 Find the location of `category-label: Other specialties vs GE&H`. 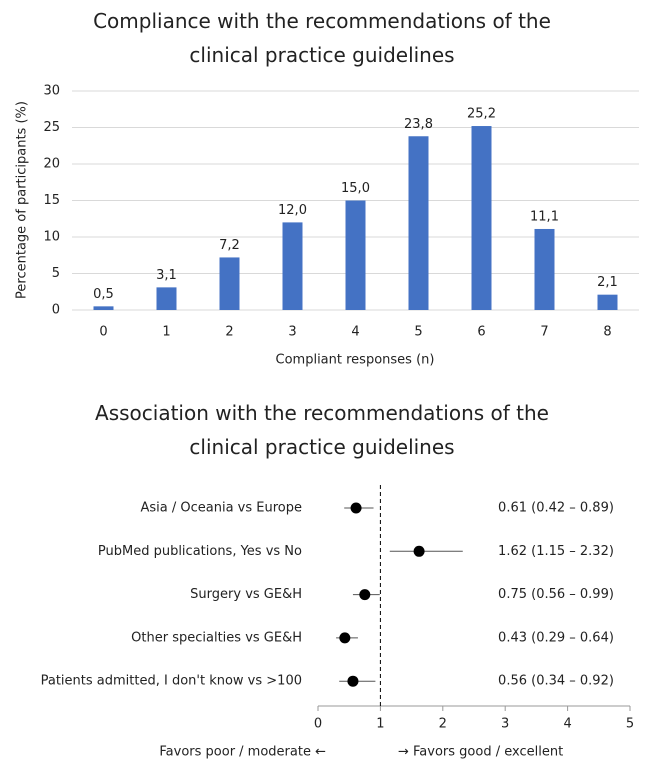

category-label: Other specialties vs GE&H is located at coordinates (216, 637).